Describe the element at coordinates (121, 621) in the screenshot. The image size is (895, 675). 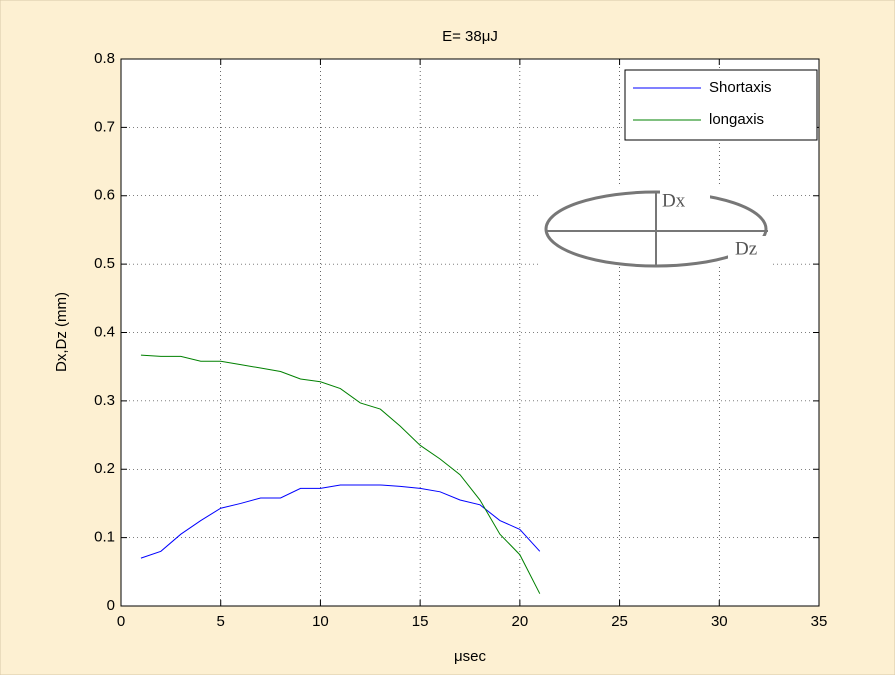
I see `x-tick-label: 0` at that location.